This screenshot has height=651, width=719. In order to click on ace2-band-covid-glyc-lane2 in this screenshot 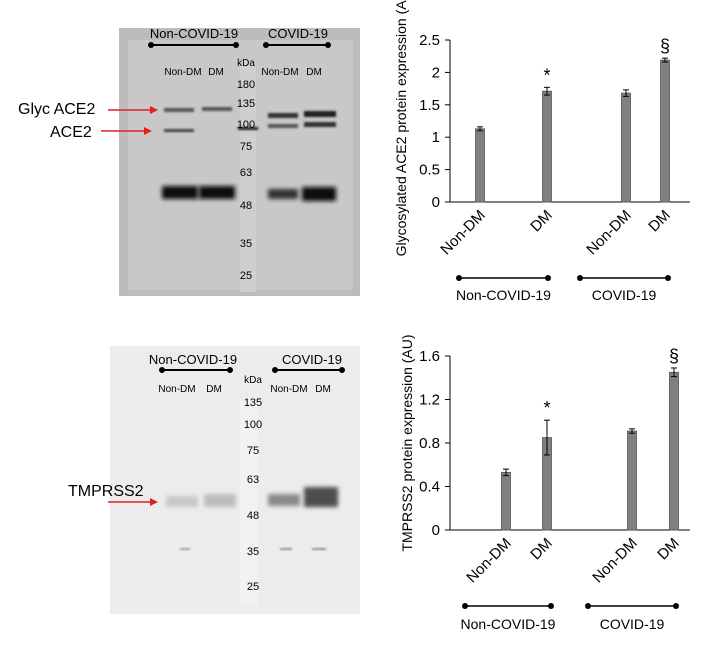, I will do `click(320, 114)`.